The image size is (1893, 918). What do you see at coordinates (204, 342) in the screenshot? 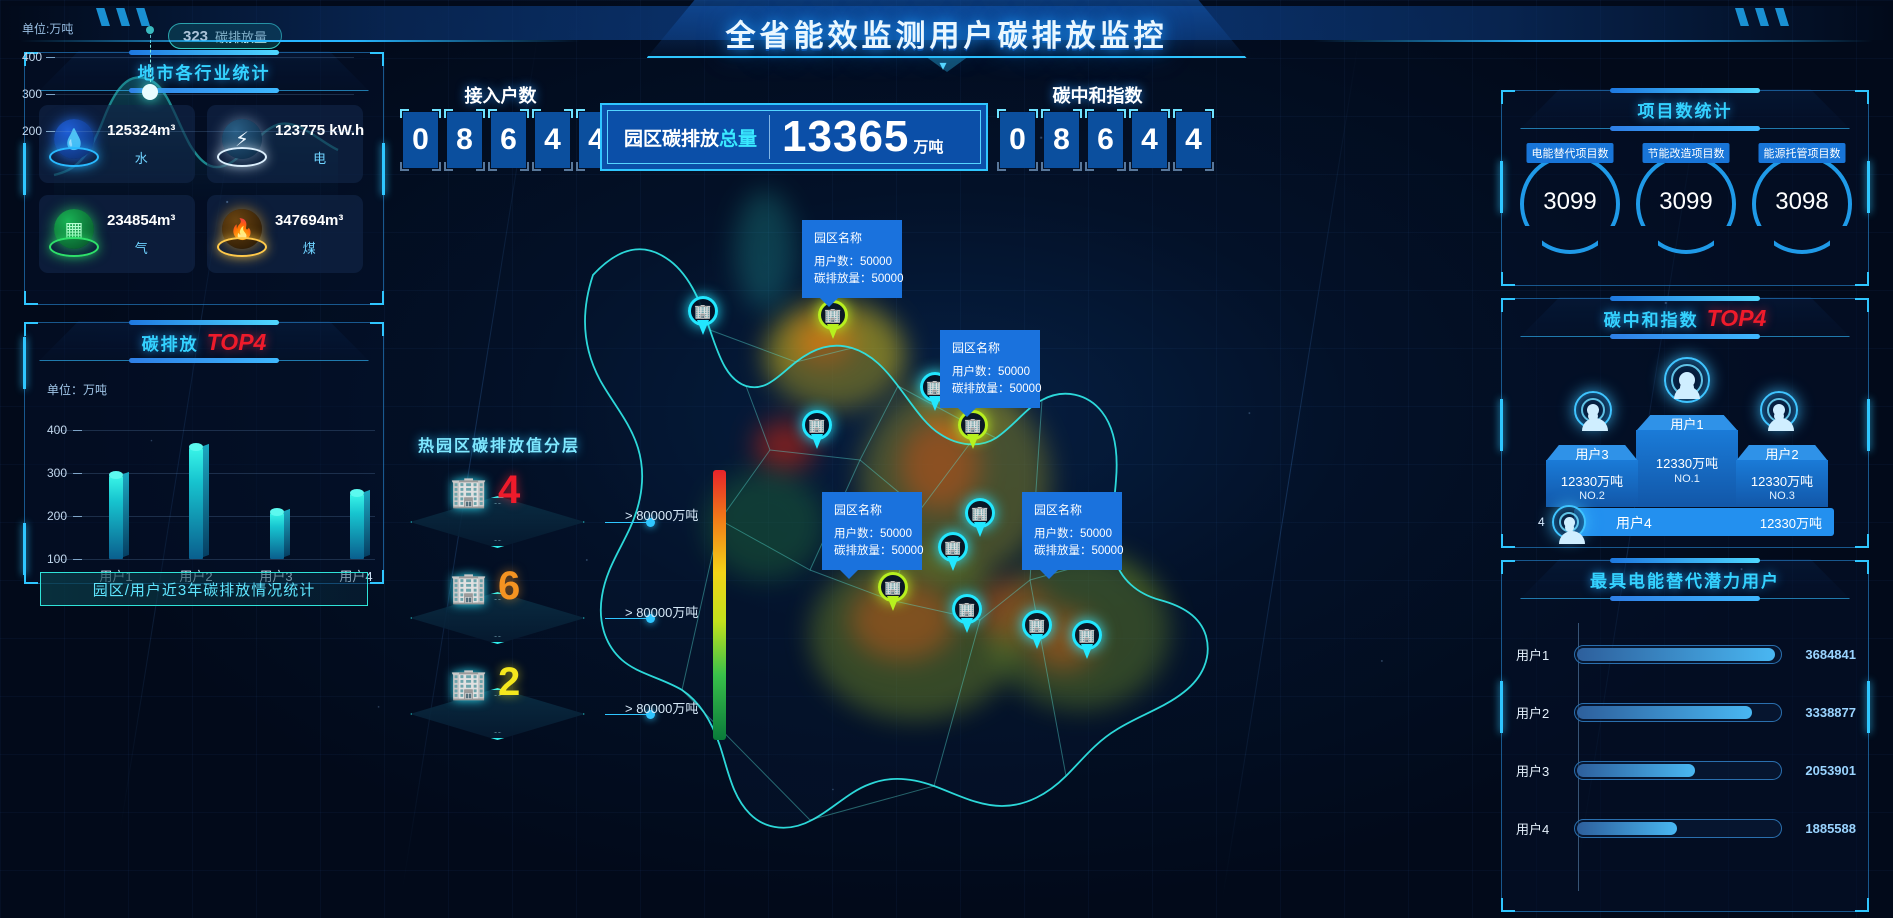
I see `carbon-top4-title: 碳排放 TOP4` at bounding box center [204, 342].